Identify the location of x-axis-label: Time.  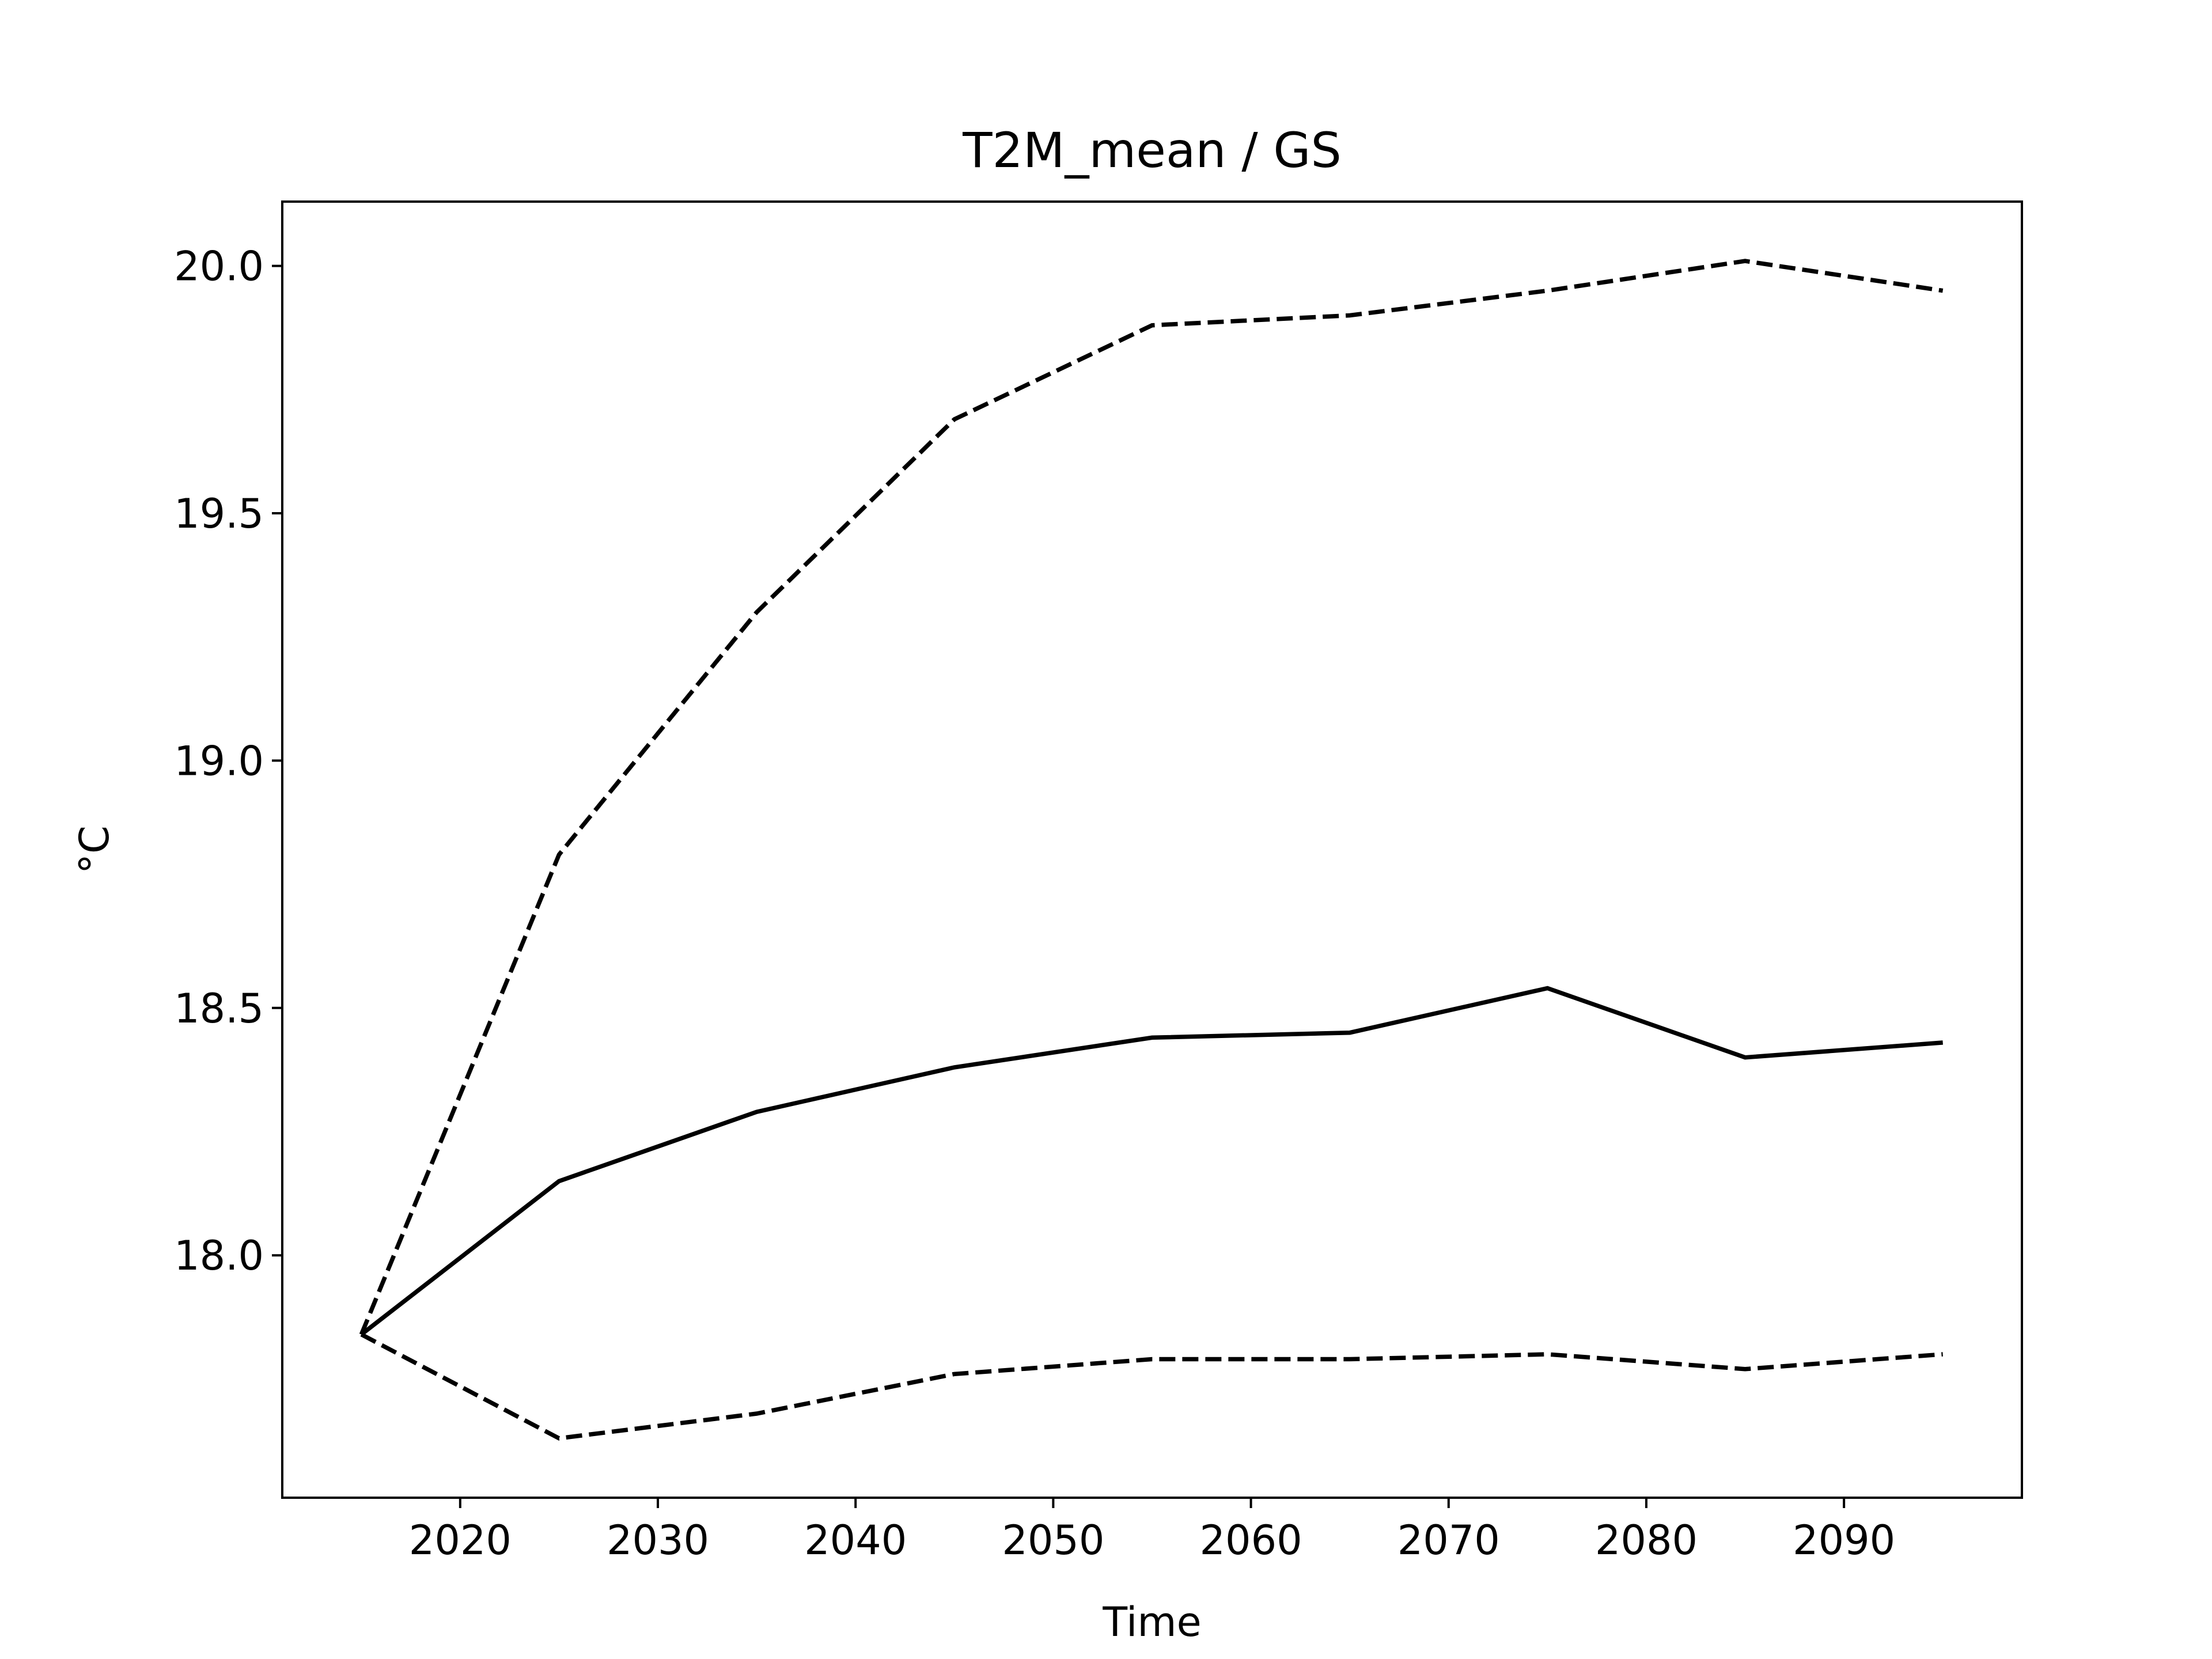
(1151, 1622).